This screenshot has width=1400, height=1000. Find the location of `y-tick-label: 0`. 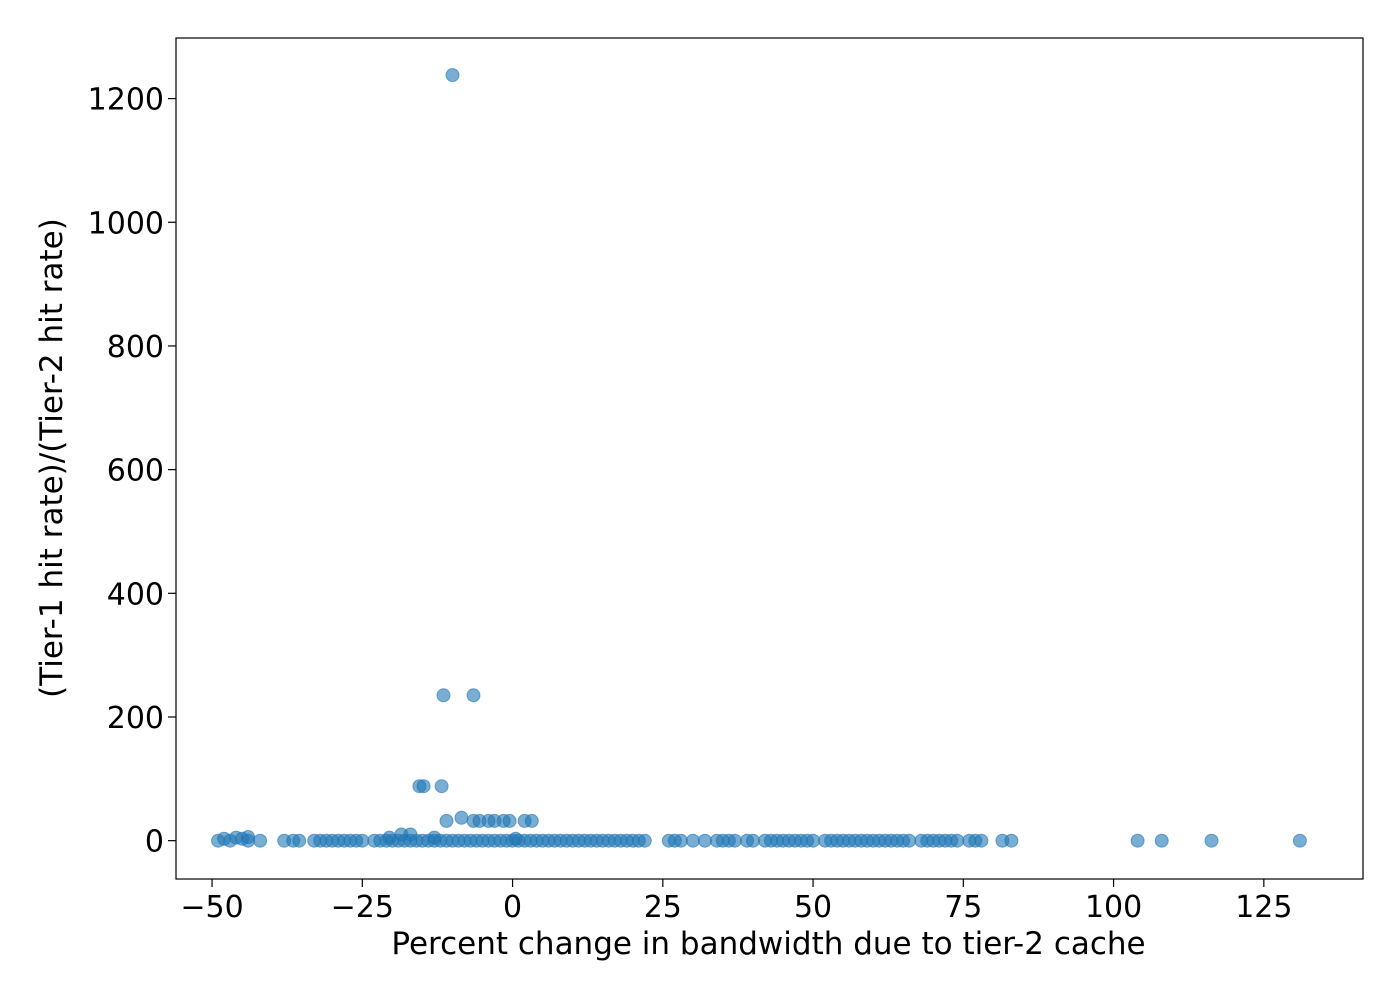

y-tick-label: 0 is located at coordinates (154, 842).